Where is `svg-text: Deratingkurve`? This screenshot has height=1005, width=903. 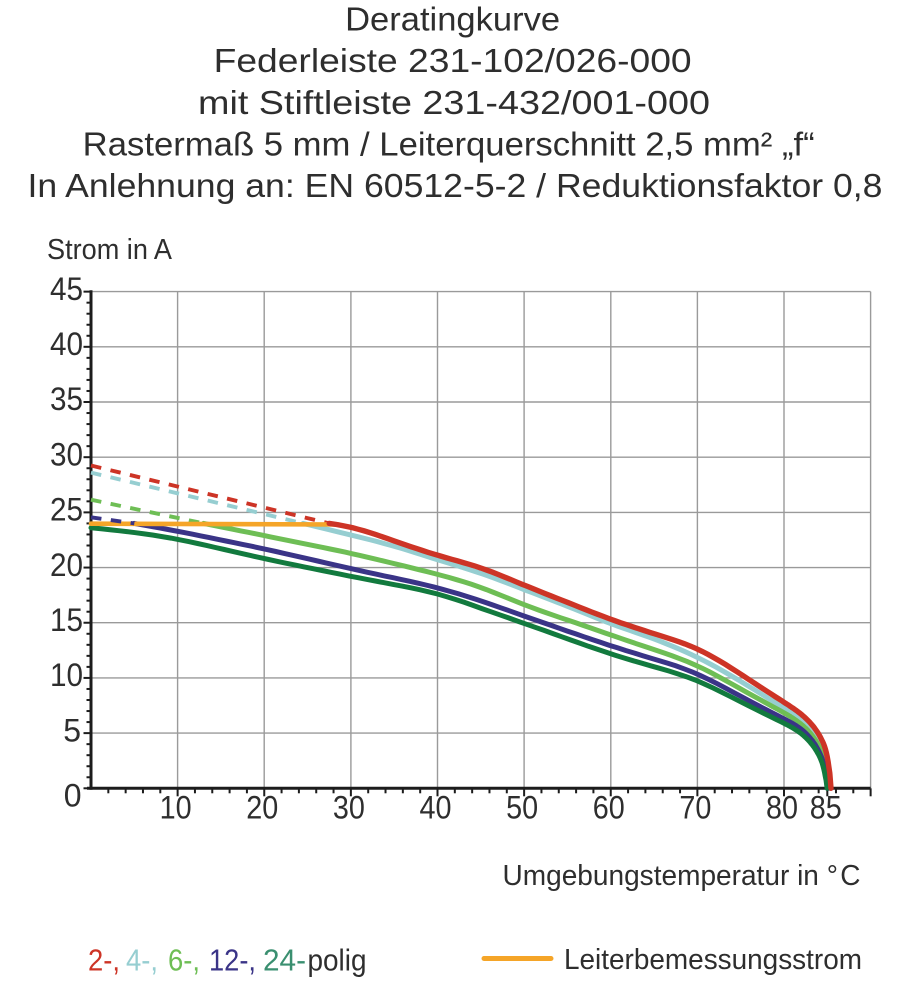
svg-text: Deratingkurve is located at coordinates (452, 19).